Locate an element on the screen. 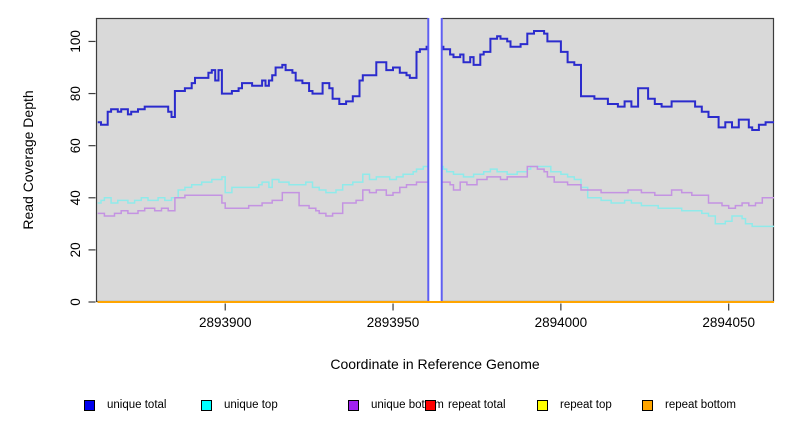  legend-item-repeat-top: repeat top is located at coordinates (574, 405).